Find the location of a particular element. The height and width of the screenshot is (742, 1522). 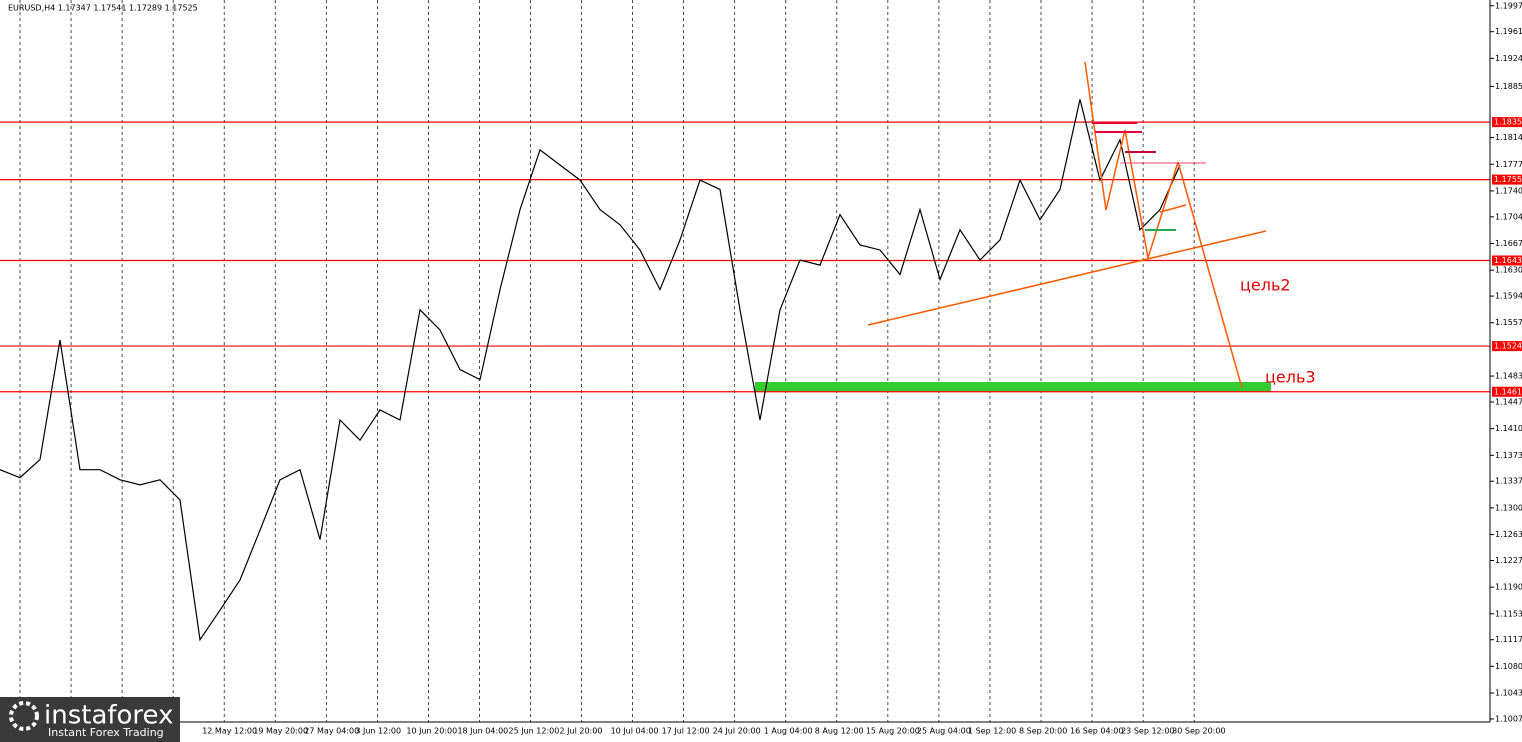

y-tick-label: 1.18140 is located at coordinates (1508, 137).